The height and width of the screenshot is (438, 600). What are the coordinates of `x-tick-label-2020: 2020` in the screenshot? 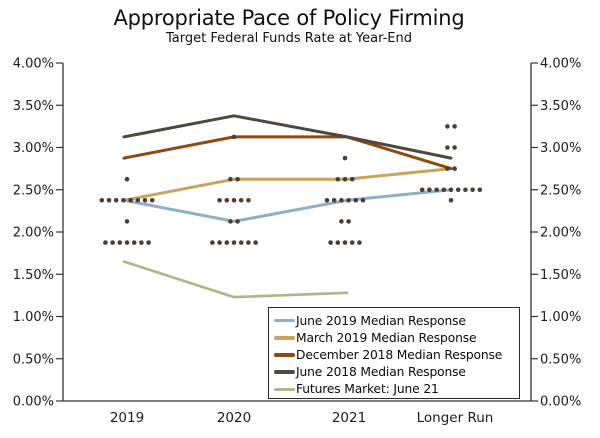 It's located at (234, 418).